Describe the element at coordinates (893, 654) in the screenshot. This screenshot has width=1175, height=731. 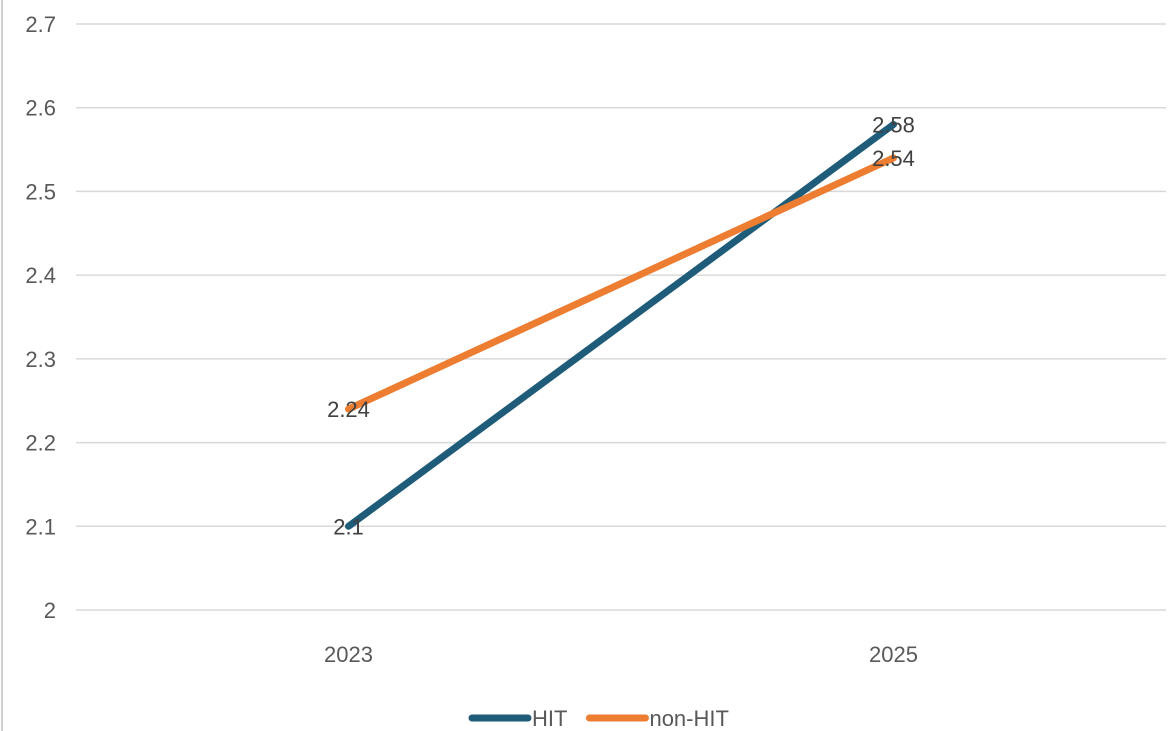
I see `x-tick-label: 2025` at that location.